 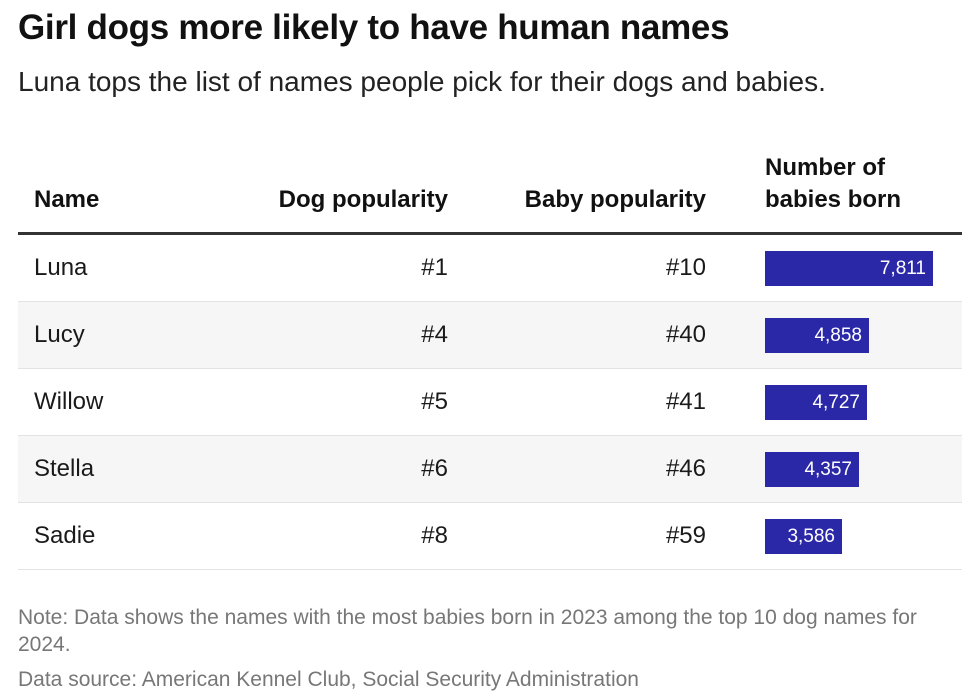 I want to click on column-header-baby-popularity: Baby popularity, so click(x=615, y=199).